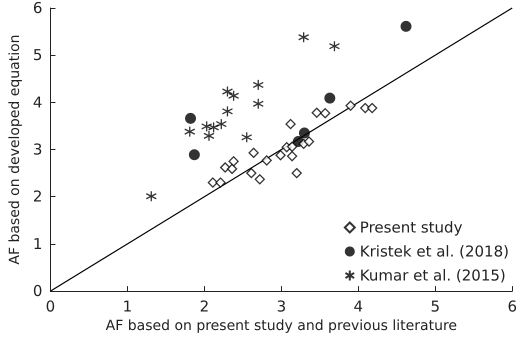 The image size is (520, 338). I want to click on y-tick-label: 3, so click(37, 149).